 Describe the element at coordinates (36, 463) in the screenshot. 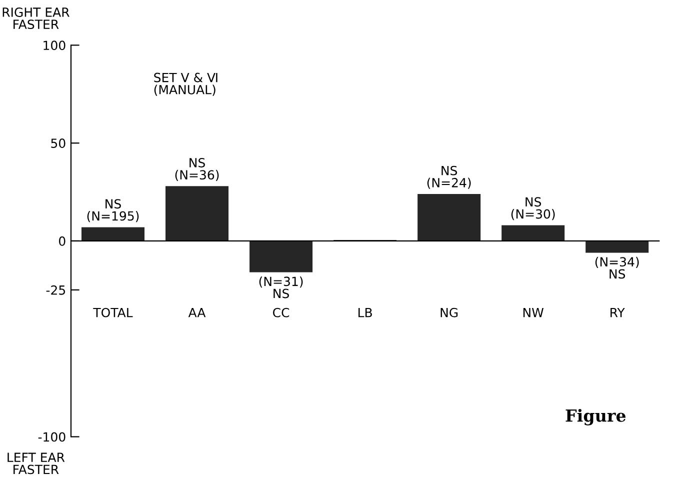

I see `text: LEFT EAR FASTER` at that location.